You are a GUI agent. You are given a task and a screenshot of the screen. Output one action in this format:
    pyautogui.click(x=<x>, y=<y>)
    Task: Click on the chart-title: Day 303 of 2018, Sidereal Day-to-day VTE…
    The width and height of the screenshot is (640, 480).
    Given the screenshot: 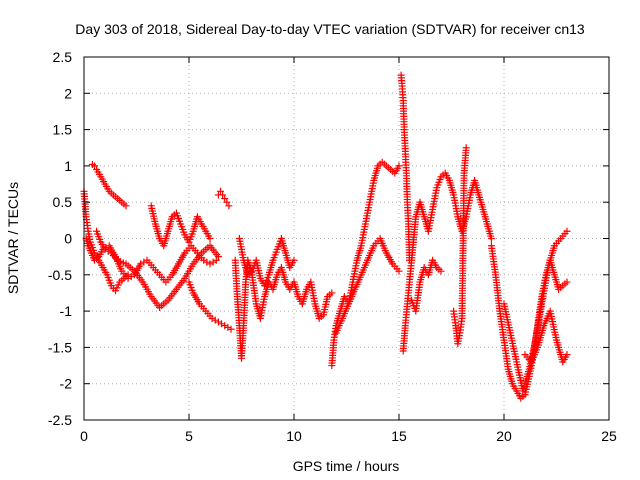 What is the action you would take?
    pyautogui.click(x=330, y=29)
    